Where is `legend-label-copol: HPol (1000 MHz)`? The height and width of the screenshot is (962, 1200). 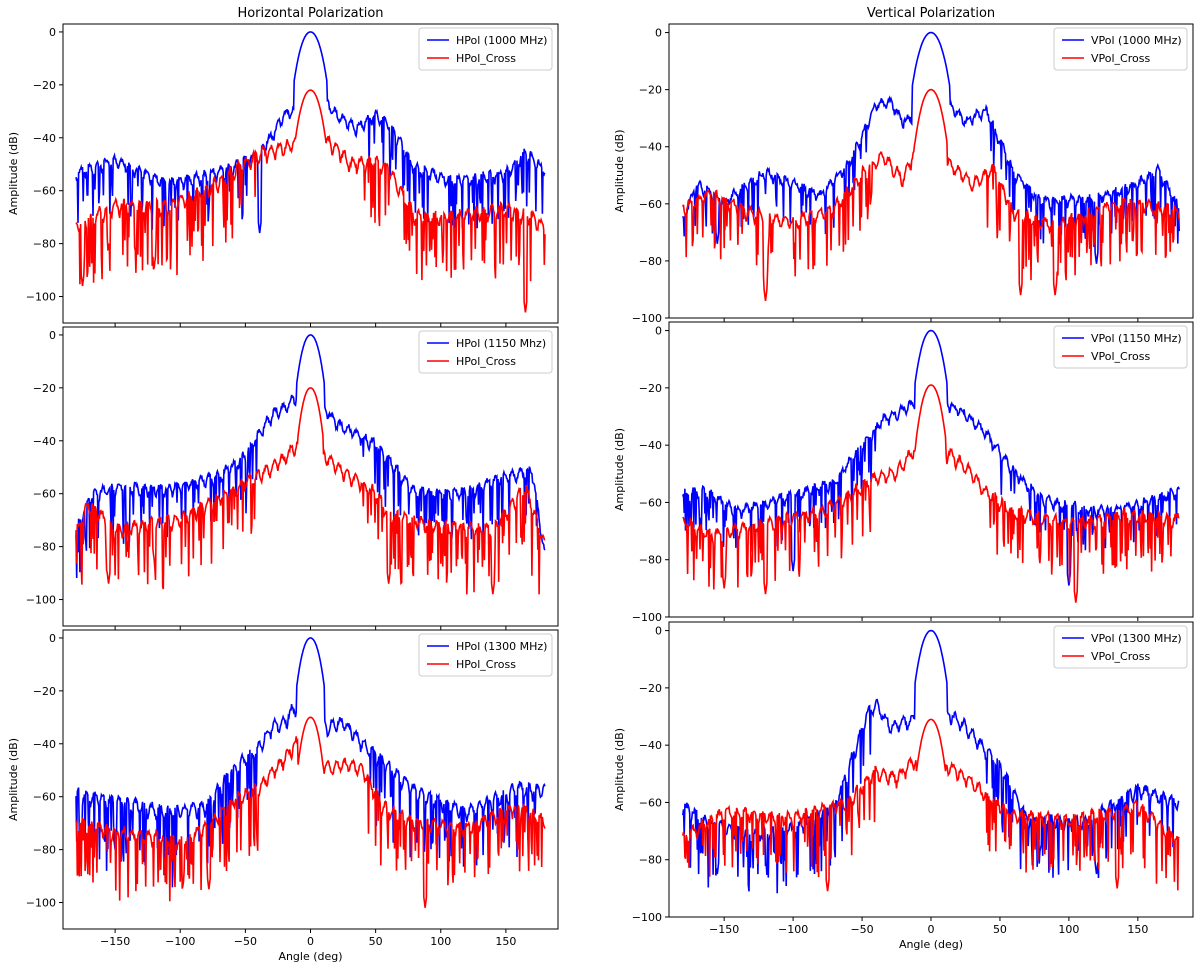 legend-label-copol: HPol (1000 MHz) is located at coordinates (501, 40).